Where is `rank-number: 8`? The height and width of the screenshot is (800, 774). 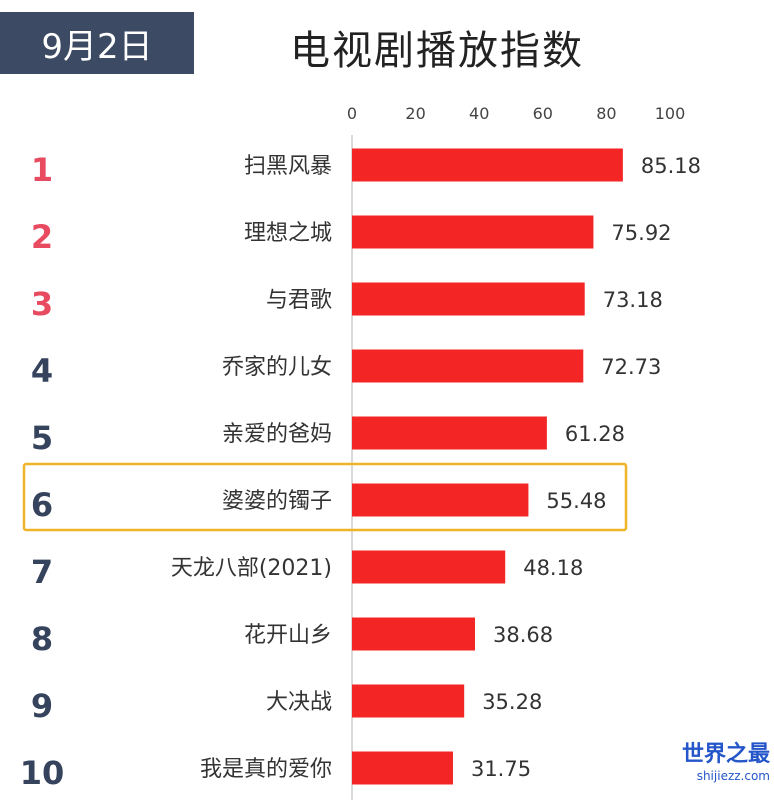
rank-number: 8 is located at coordinates (42, 639).